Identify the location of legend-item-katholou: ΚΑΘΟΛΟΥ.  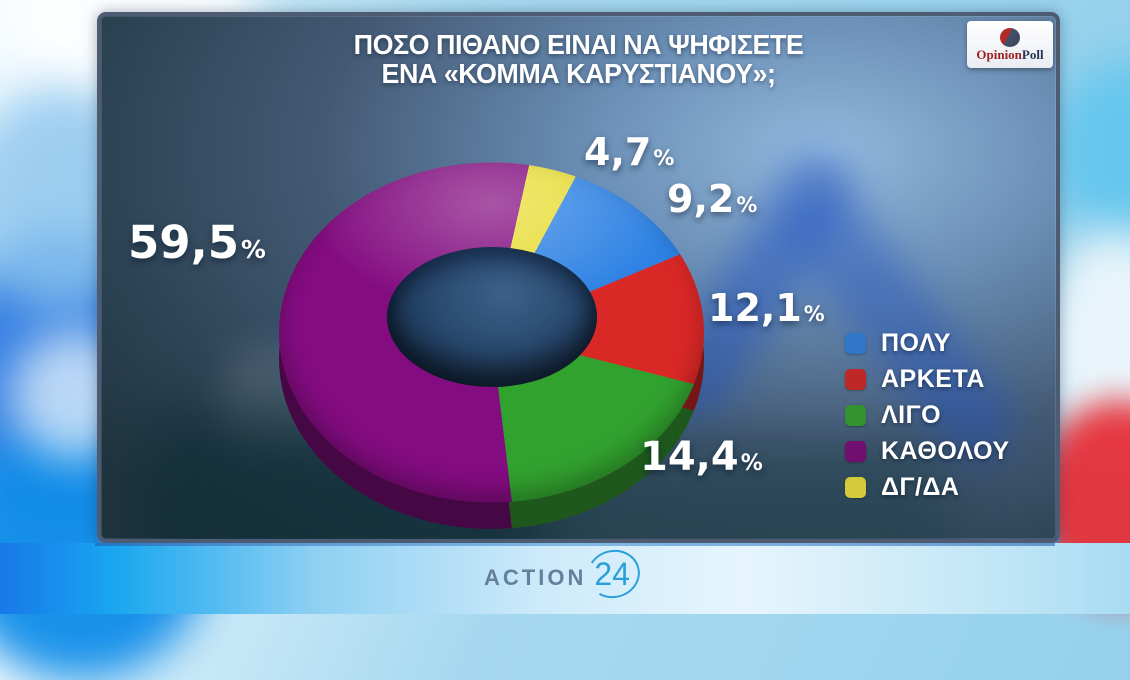
(927, 451).